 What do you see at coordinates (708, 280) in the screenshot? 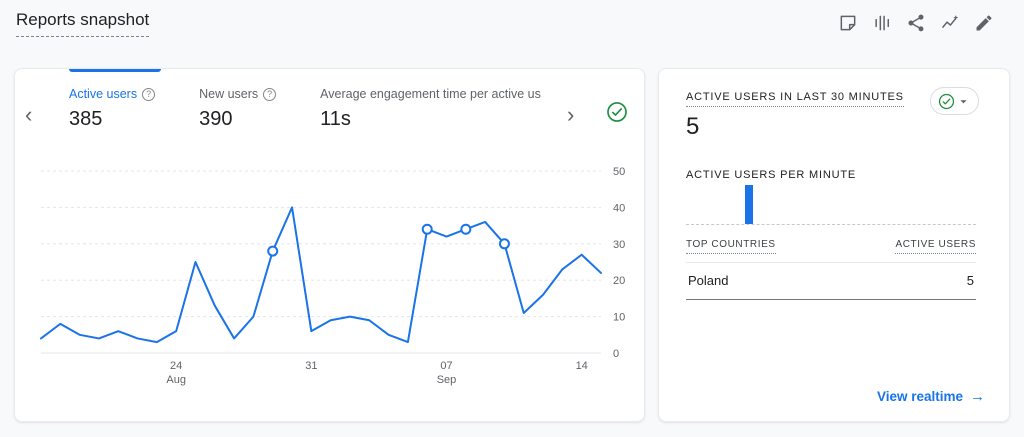
I see `country-name: Poland` at bounding box center [708, 280].